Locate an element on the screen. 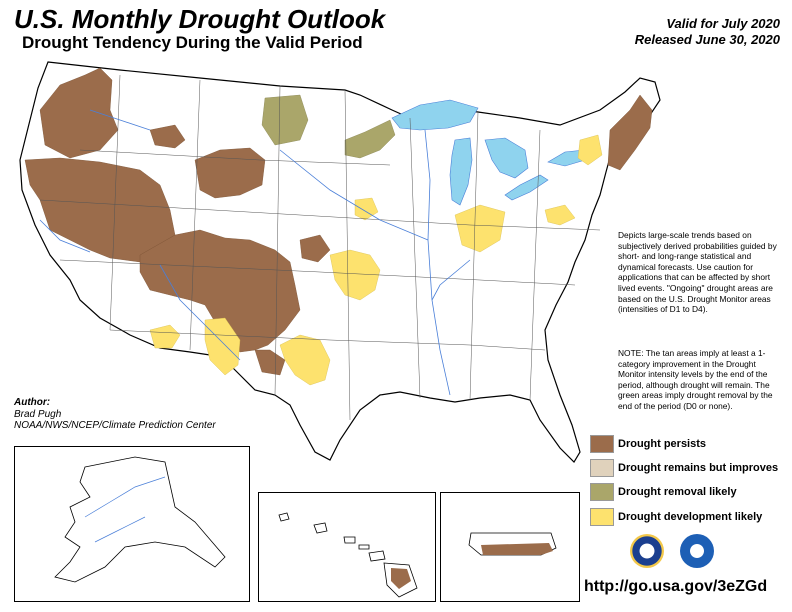 Image resolution: width=792 pixels, height=612 pixels. valid-period: Valid for July 2020 is located at coordinates (723, 23).